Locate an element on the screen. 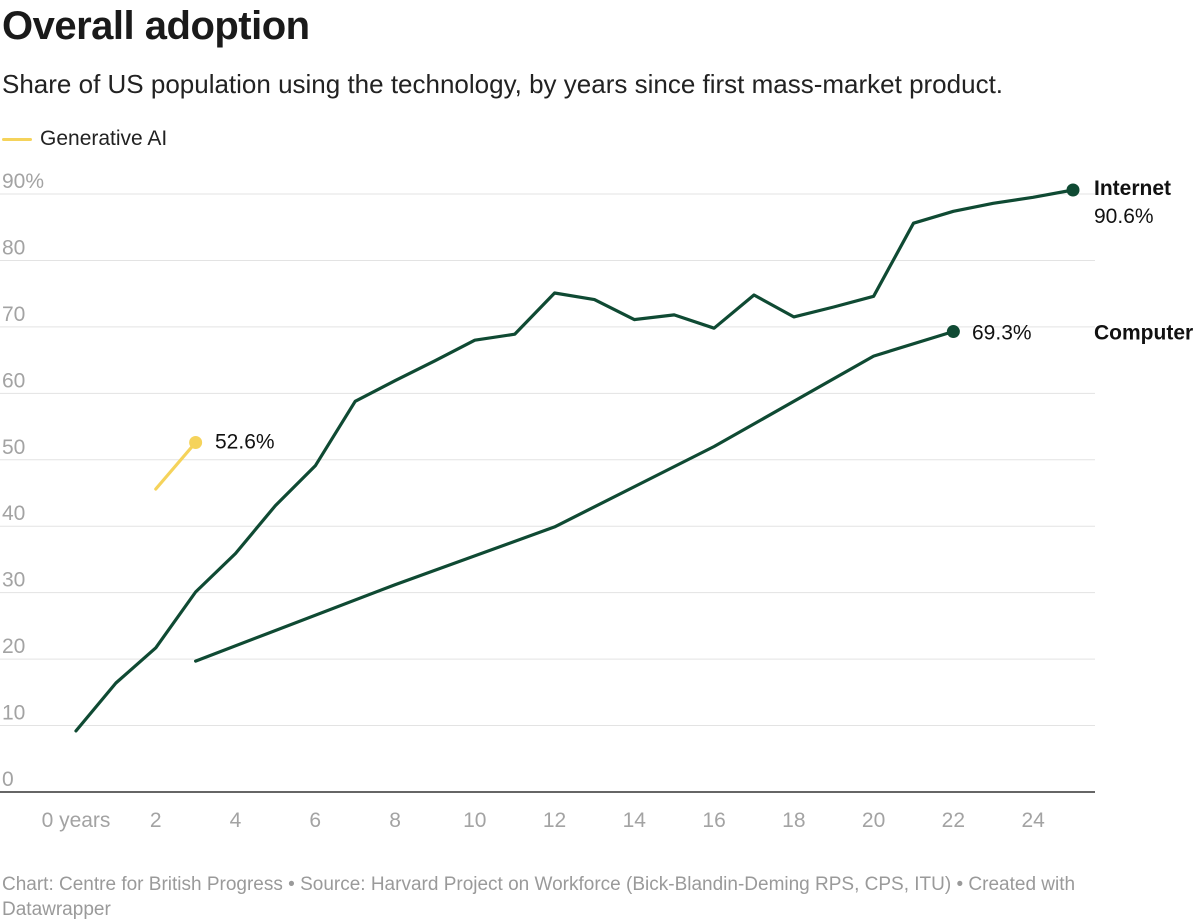  y-tick-label-50: 50 is located at coordinates (13, 447).